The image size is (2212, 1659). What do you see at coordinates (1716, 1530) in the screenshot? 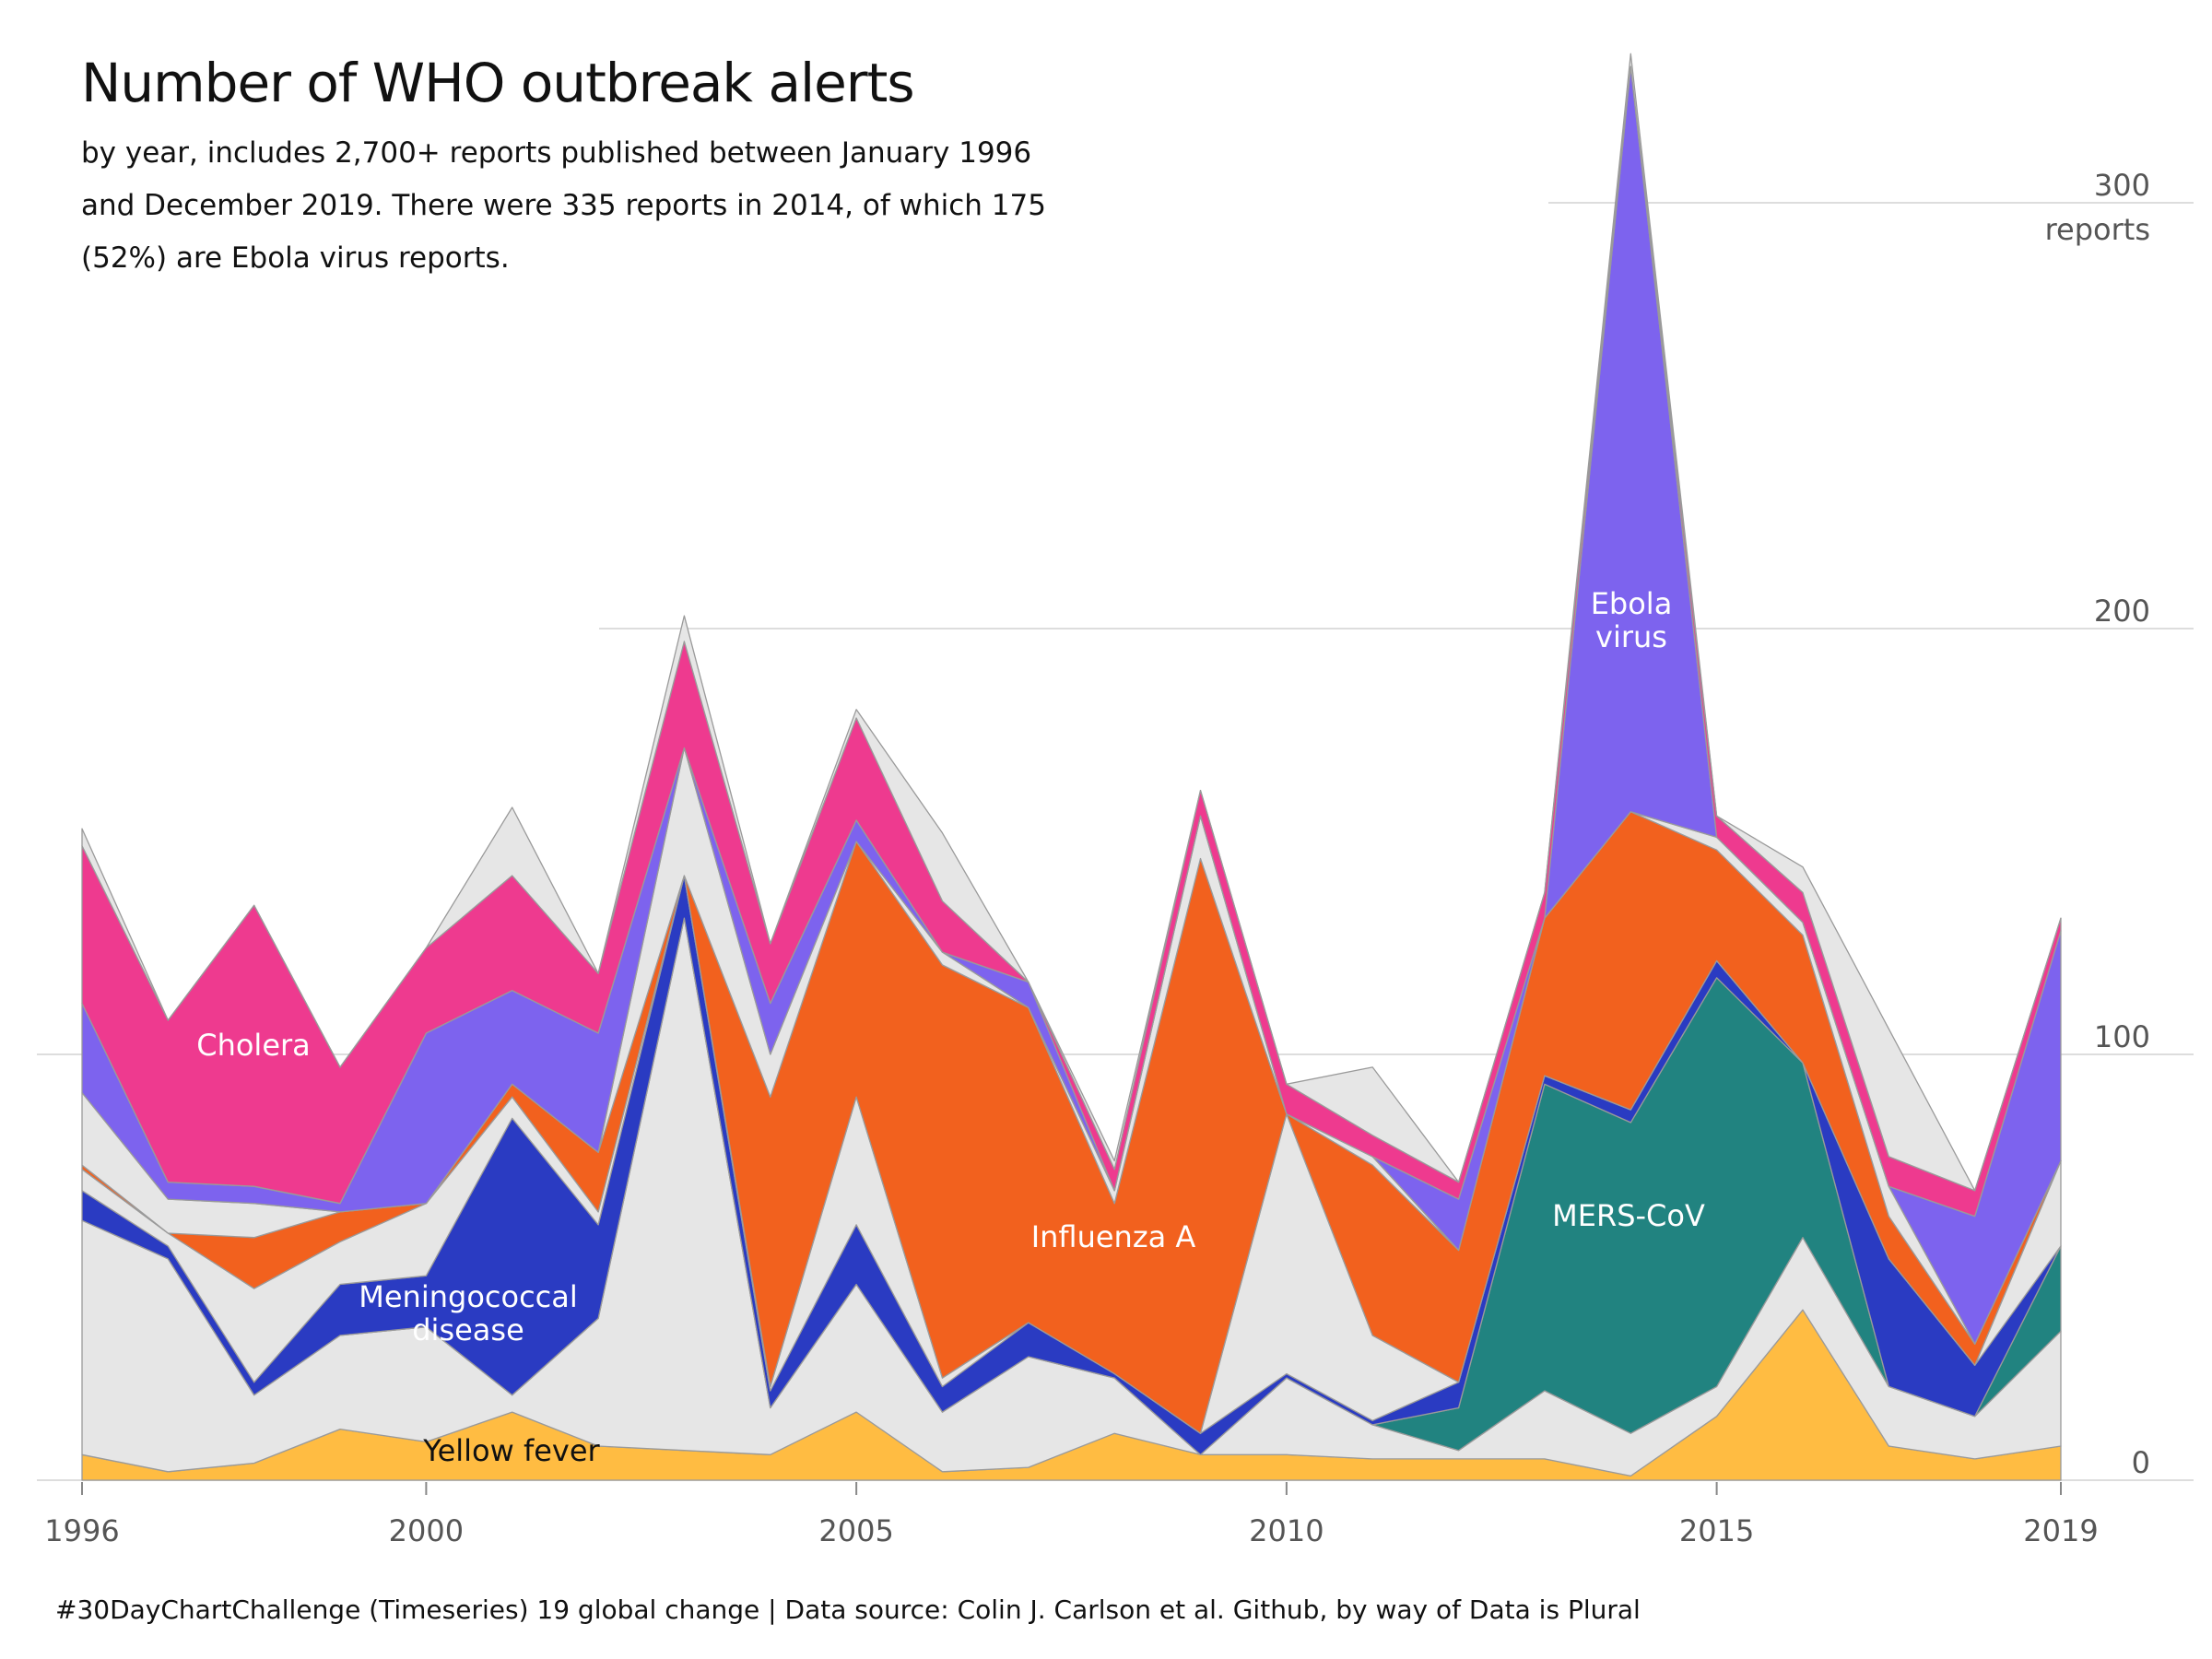
I see `x-tick-label-2015: 2015` at bounding box center [1716, 1530].